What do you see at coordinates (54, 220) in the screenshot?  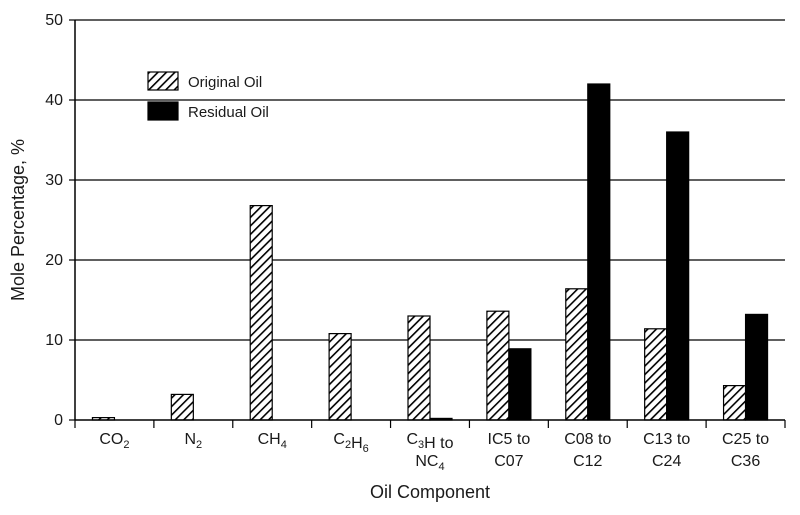 I see `y-tick-labels: 0 10 20 30 40 50` at bounding box center [54, 220].